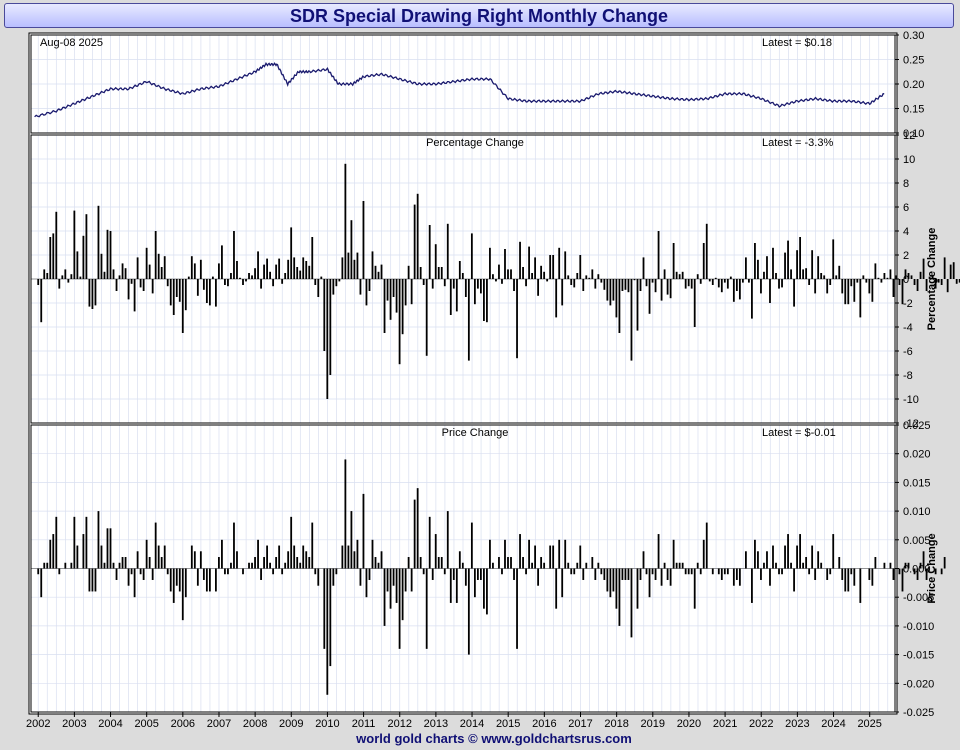  Describe the element at coordinates (580, 724) in the screenshot. I see `x-tick-label: 2017` at that location.